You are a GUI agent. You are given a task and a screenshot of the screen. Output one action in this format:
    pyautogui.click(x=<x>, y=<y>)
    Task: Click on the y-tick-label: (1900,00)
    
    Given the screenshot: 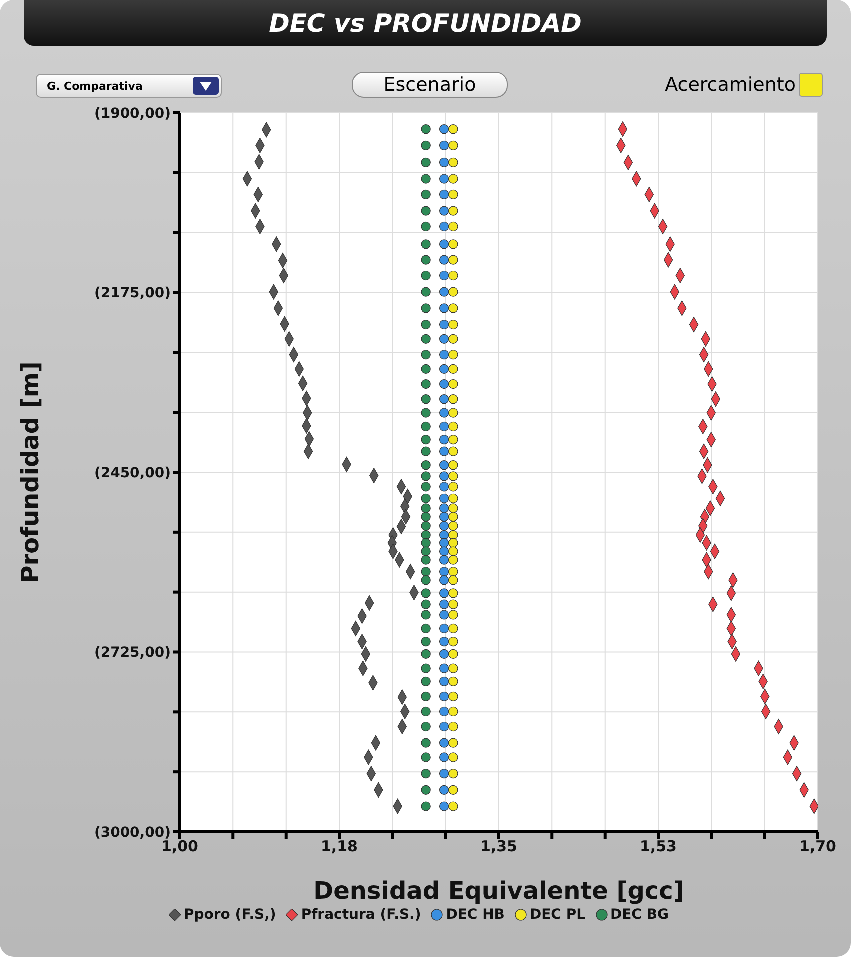 What is the action you would take?
    pyautogui.click(x=132, y=114)
    